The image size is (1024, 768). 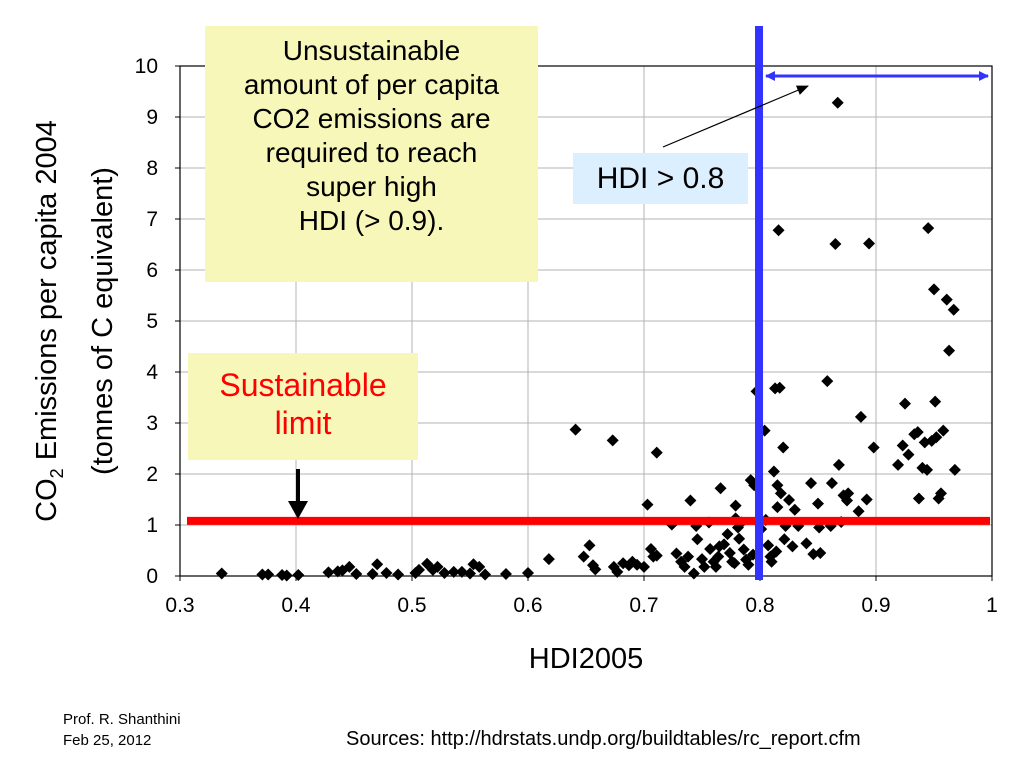 What do you see at coordinates (152, 219) in the screenshot?
I see `y-tick-label: 7` at bounding box center [152, 219].